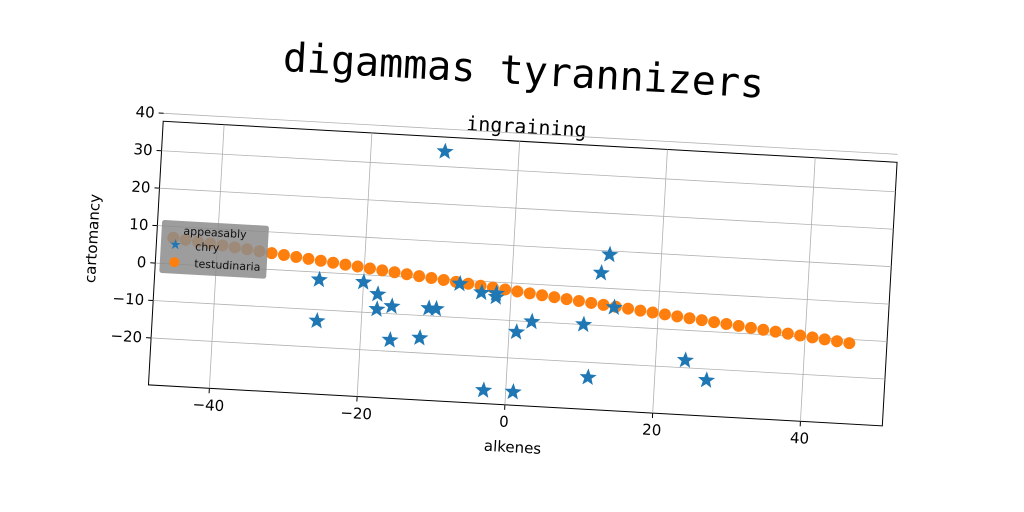  Describe the element at coordinates (143, 149) in the screenshot. I see `y-tick-label: 30` at that location.